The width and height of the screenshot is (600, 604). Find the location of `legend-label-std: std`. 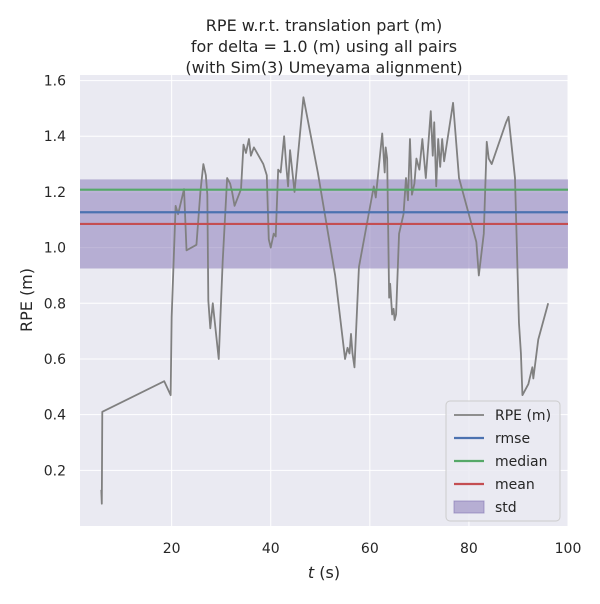

legend-label-std: std is located at coordinates (506, 508).